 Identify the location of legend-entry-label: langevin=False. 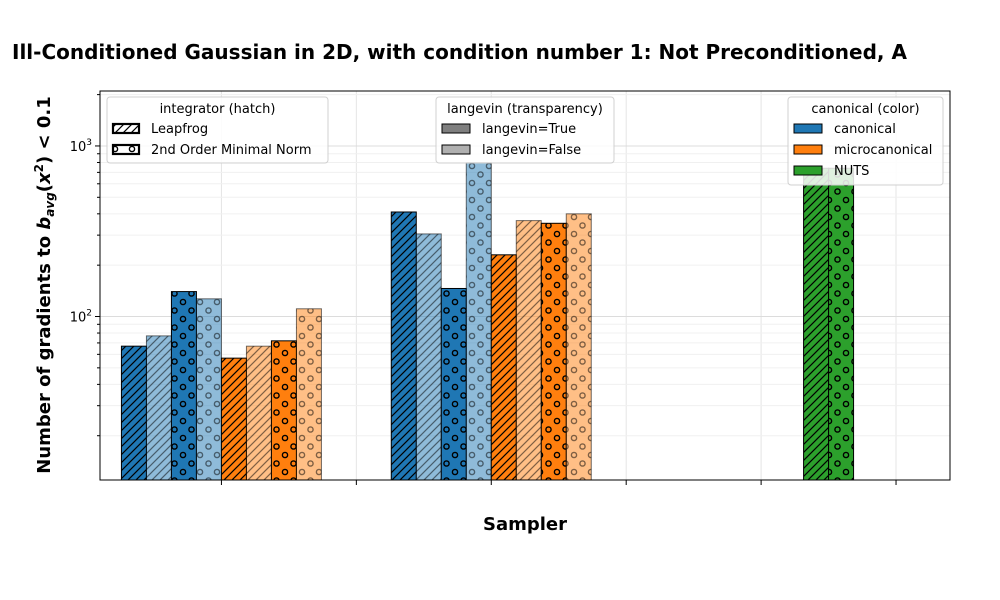
(531, 150).